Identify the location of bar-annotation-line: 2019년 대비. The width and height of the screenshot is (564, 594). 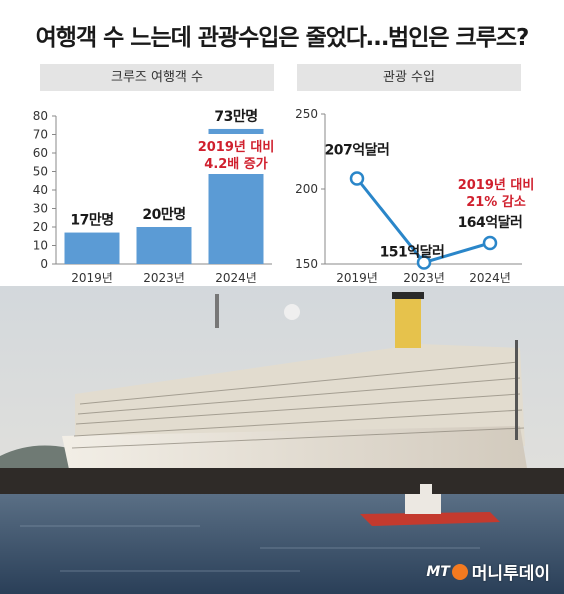
(236, 147).